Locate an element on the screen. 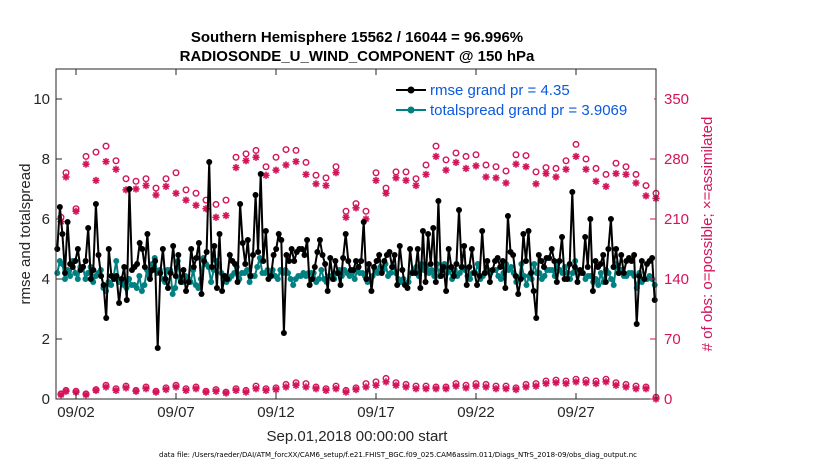 The image size is (830, 470). y2-axis-label: # of obs: o=possible; ×=assimilated is located at coordinates (707, 234).